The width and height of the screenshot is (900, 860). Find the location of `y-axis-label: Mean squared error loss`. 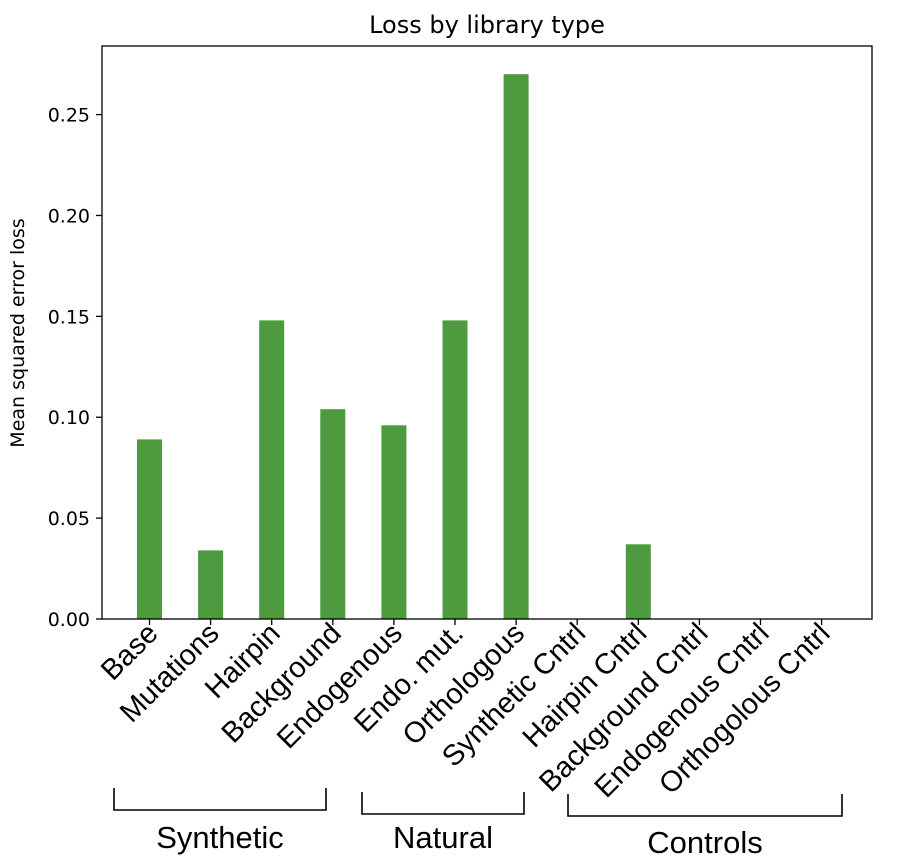

y-axis-label: Mean squared error loss is located at coordinates (18, 332).